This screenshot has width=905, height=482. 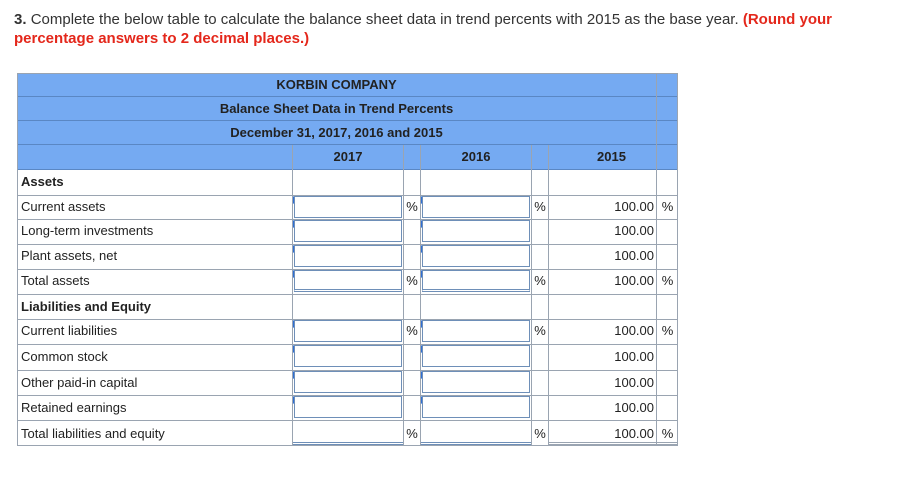 What do you see at coordinates (476, 407) in the screenshot?
I see `retained-earnings-2016-input` at bounding box center [476, 407].